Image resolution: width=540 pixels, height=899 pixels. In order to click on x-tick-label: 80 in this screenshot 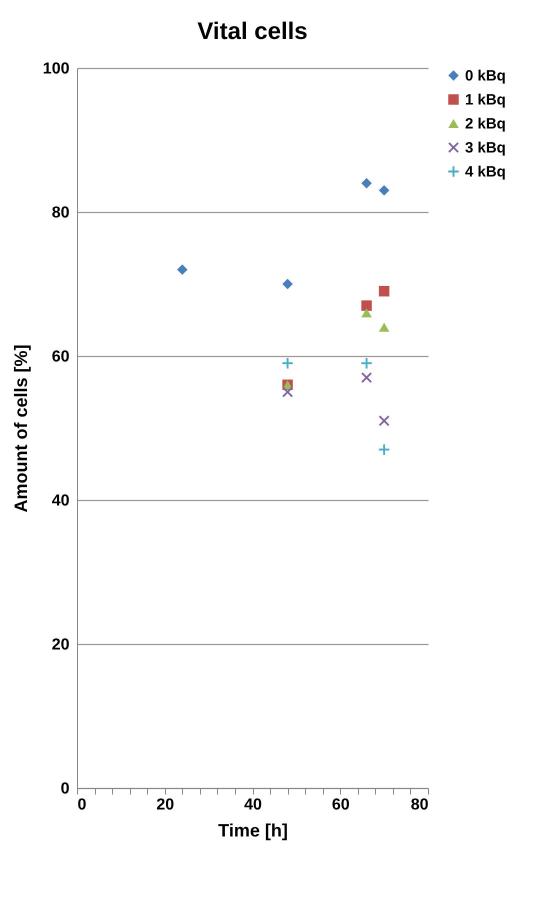, I will do `click(419, 805)`.